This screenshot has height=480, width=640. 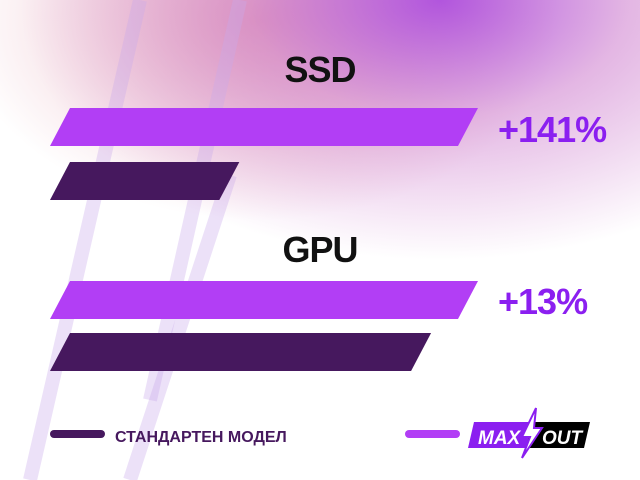 I want to click on legend-swatch-standard, so click(x=77, y=434).